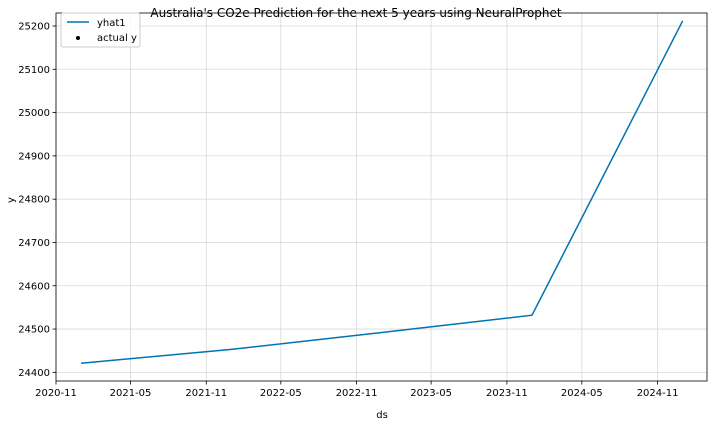 The image size is (712, 426). Describe the element at coordinates (507, 393) in the screenshot. I see `x-tick-label: 2023-11` at that location.